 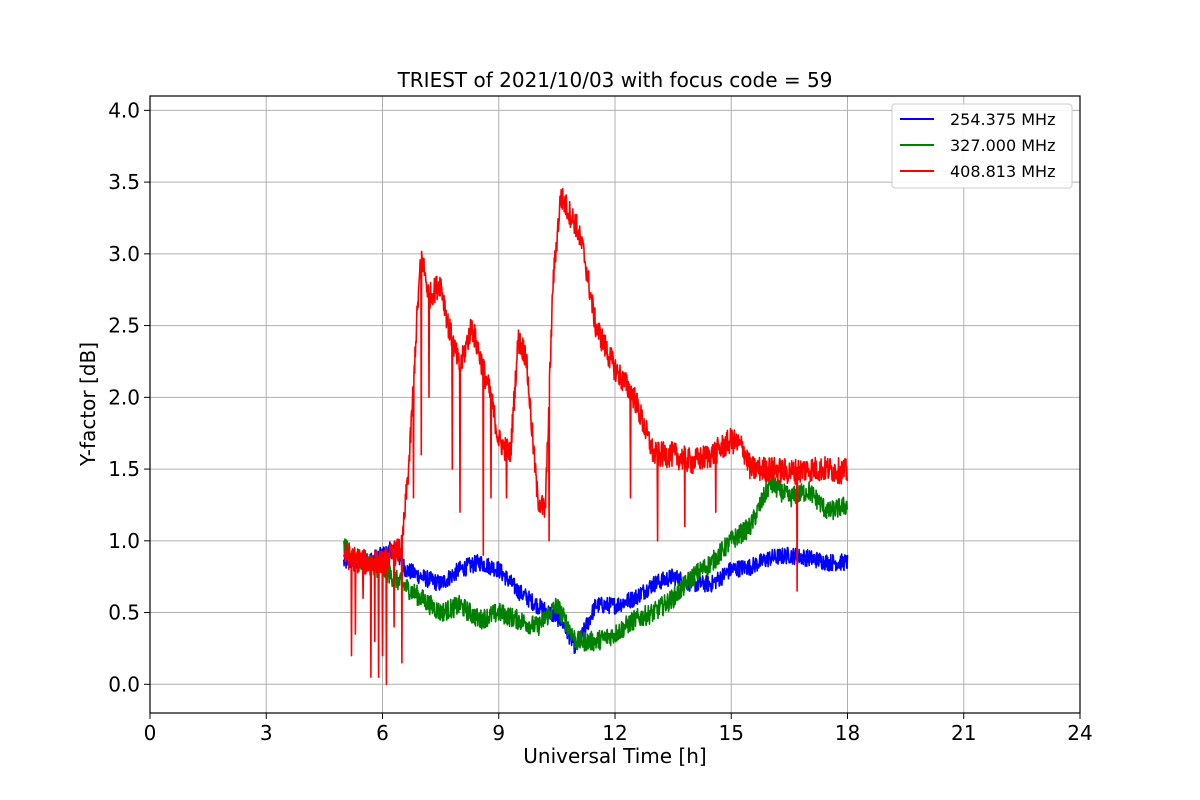 What do you see at coordinates (963, 733) in the screenshot?
I see `x-tick-label: 21` at bounding box center [963, 733].